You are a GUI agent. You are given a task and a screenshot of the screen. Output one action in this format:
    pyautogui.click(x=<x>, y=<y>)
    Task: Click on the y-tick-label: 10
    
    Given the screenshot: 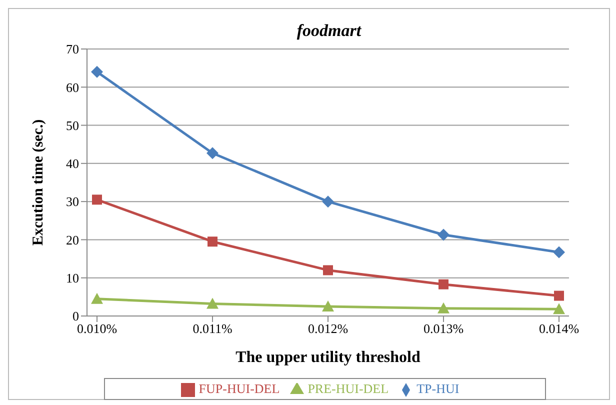 What is the action you would take?
    pyautogui.click(x=72, y=278)
    